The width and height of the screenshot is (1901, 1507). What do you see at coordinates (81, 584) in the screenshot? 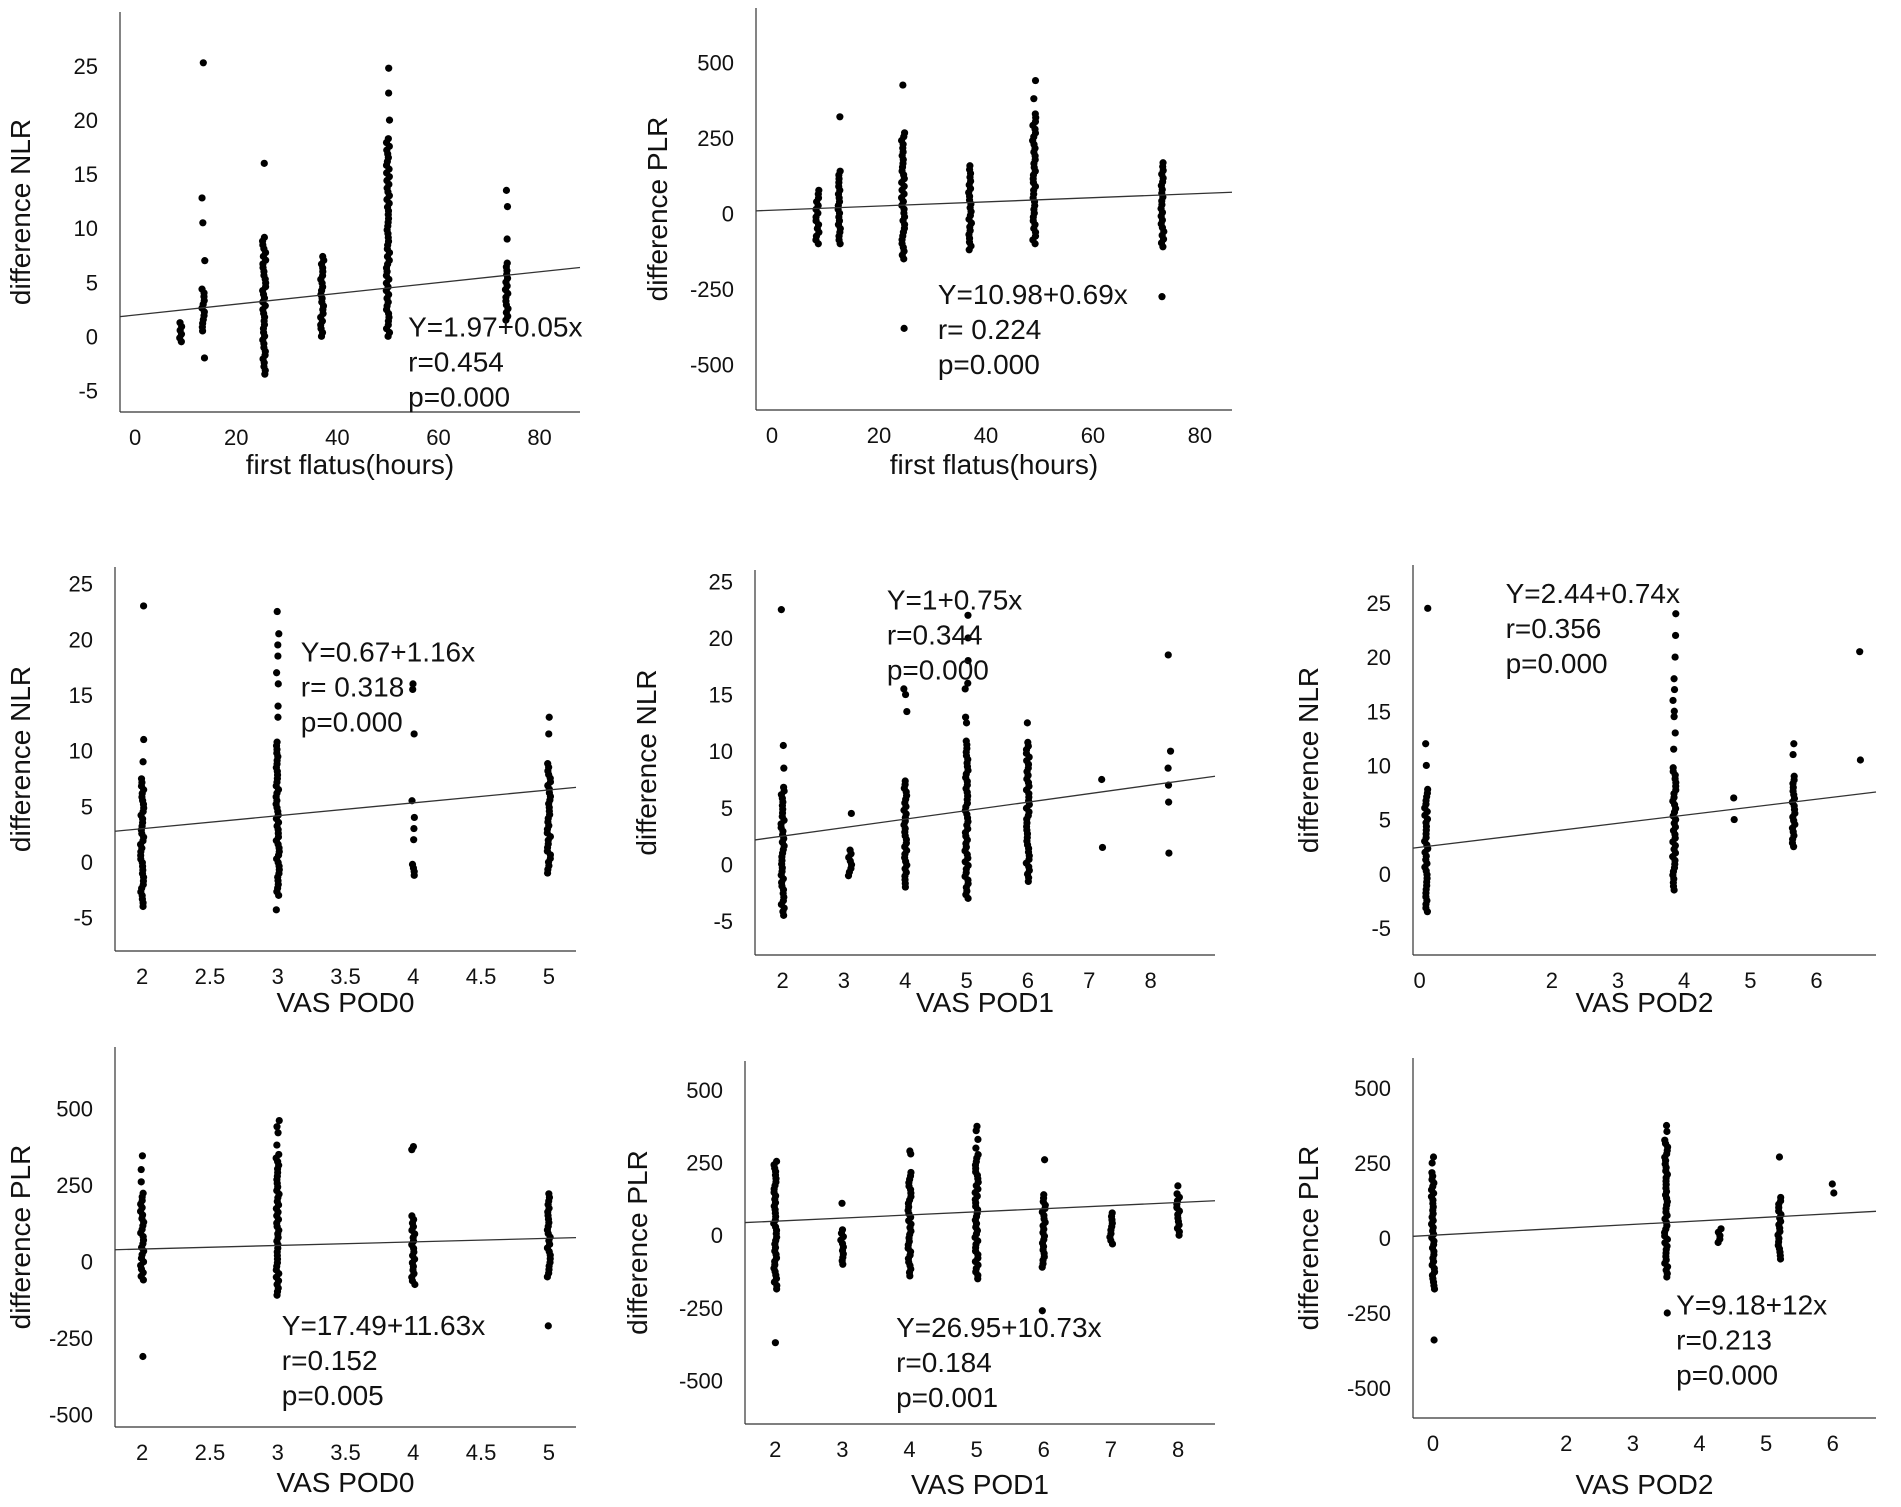
I see `y-tick-label: 25` at bounding box center [81, 584].